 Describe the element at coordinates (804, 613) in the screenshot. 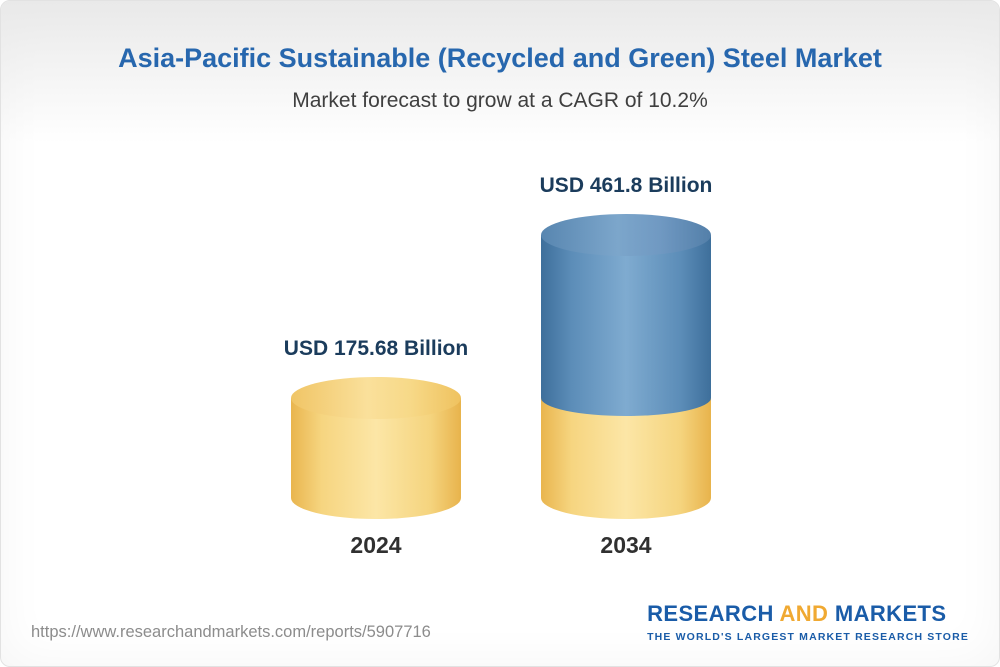

I see `logo-word-and: AND` at that location.